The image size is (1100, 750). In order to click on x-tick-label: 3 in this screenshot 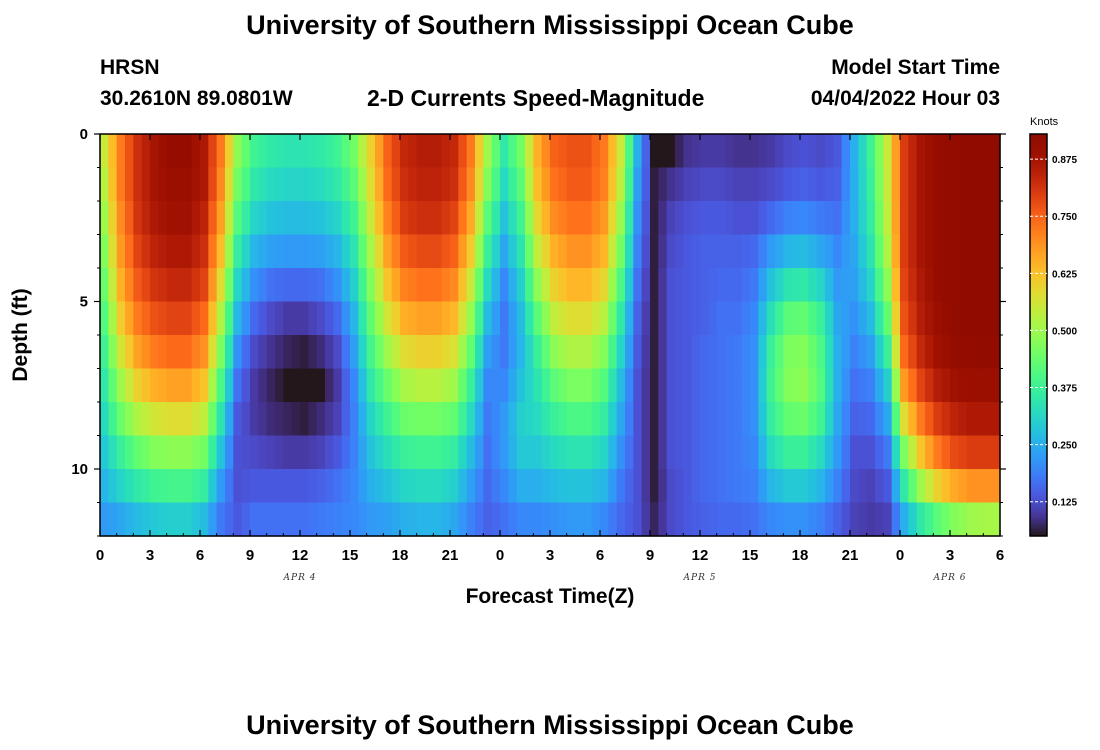, I will do `click(950, 555)`.